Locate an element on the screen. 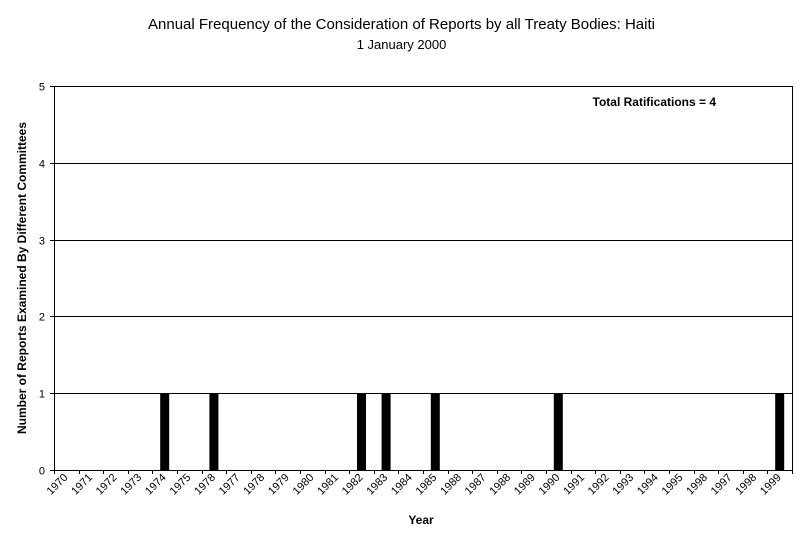 This screenshot has height=544, width=803. x-tick-label-1971: 1971 is located at coordinates (82, 485).